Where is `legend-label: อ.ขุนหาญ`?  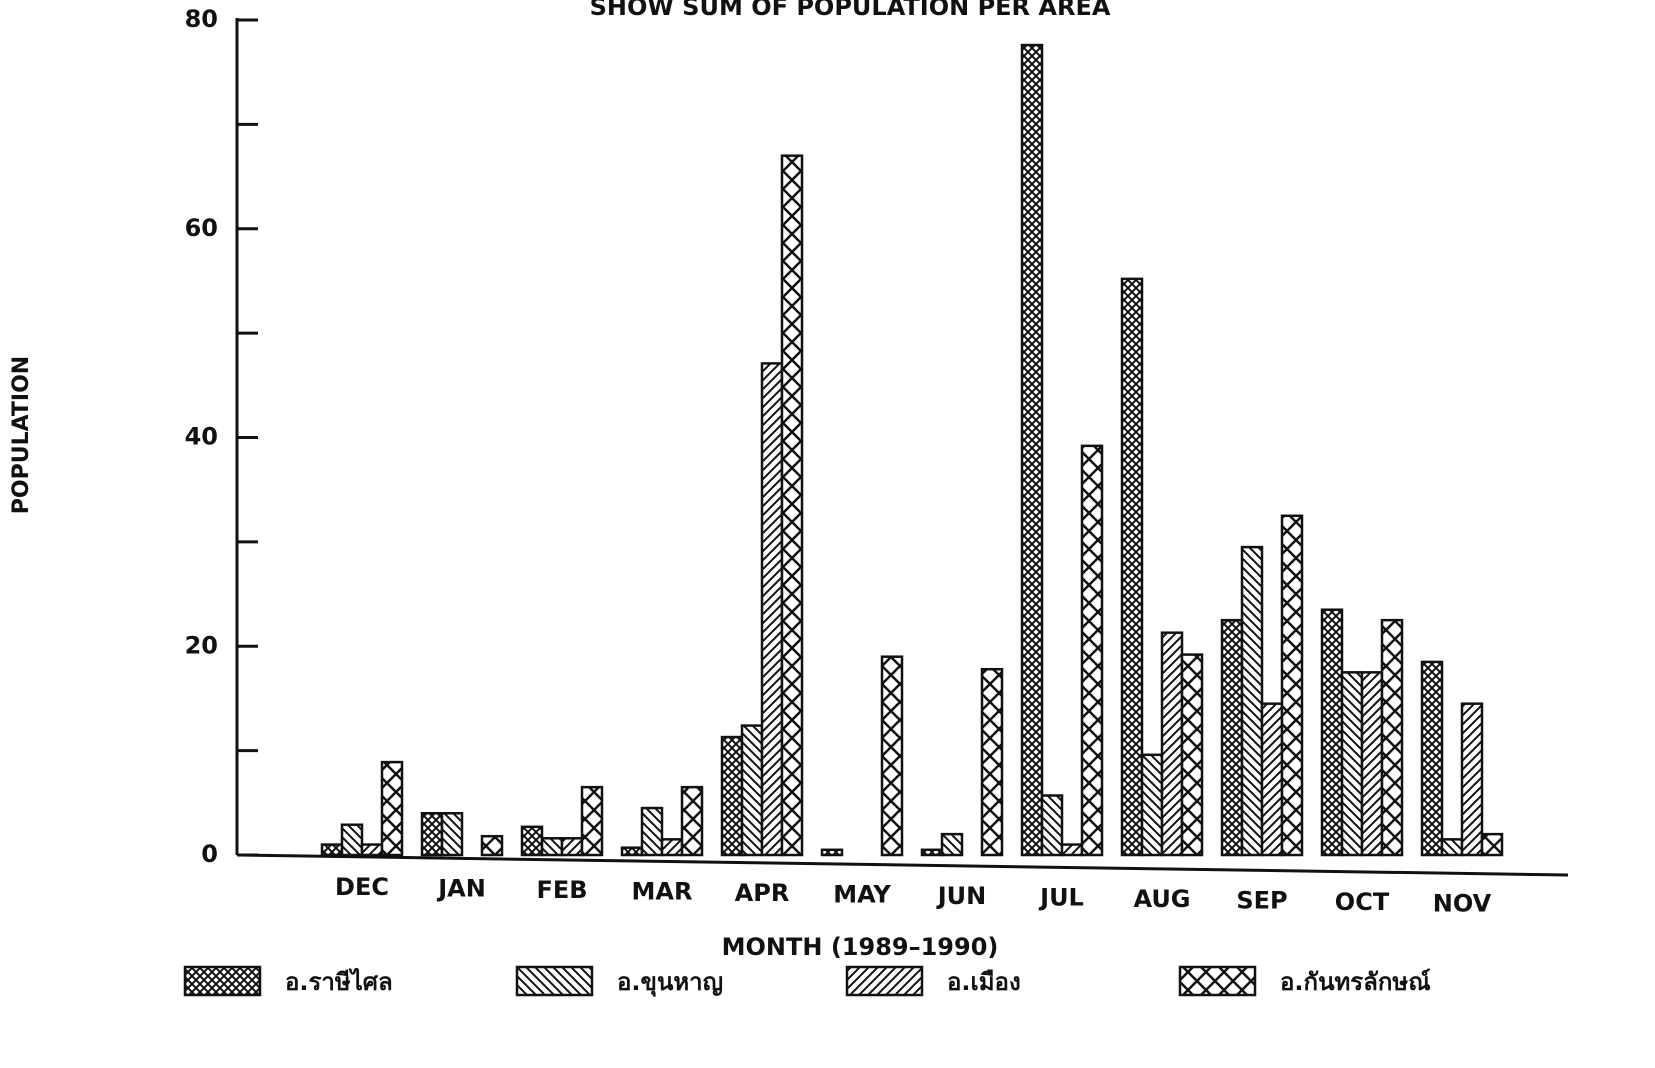
legend-label: อ.ขุนหาญ is located at coordinates (670, 983).